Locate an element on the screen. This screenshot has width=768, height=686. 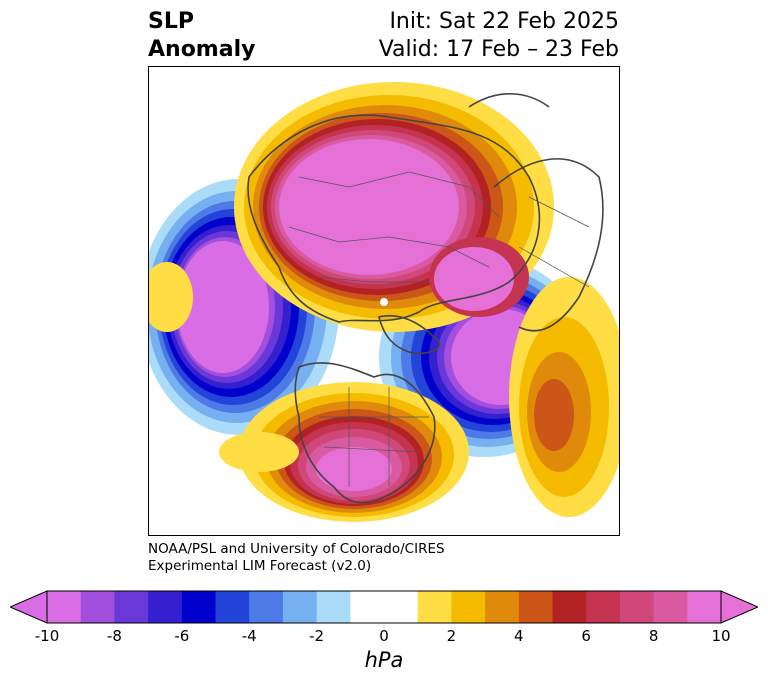
init-date: Init: Sat 22 Feb 2025 is located at coordinates (504, 21).